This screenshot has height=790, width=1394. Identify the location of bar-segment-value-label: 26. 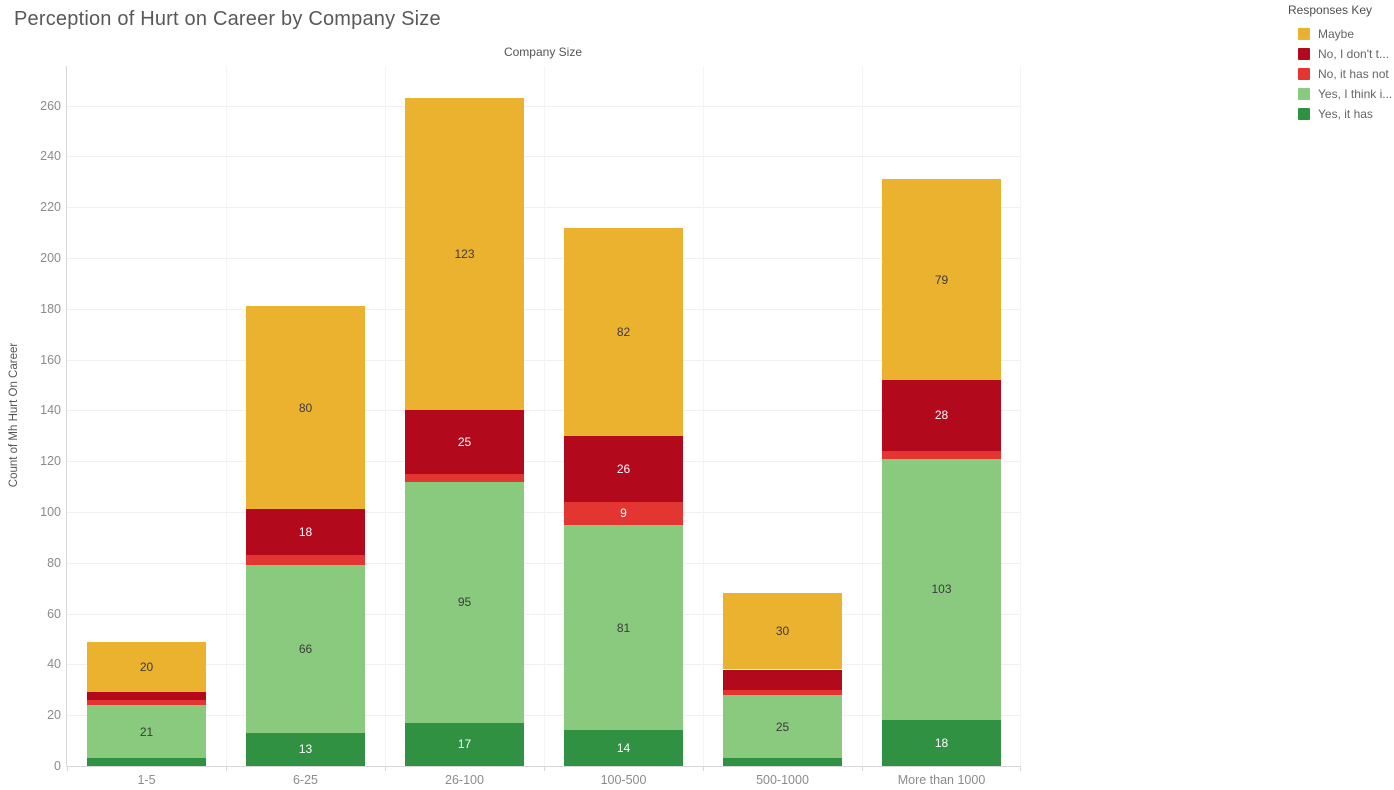
(623, 468).